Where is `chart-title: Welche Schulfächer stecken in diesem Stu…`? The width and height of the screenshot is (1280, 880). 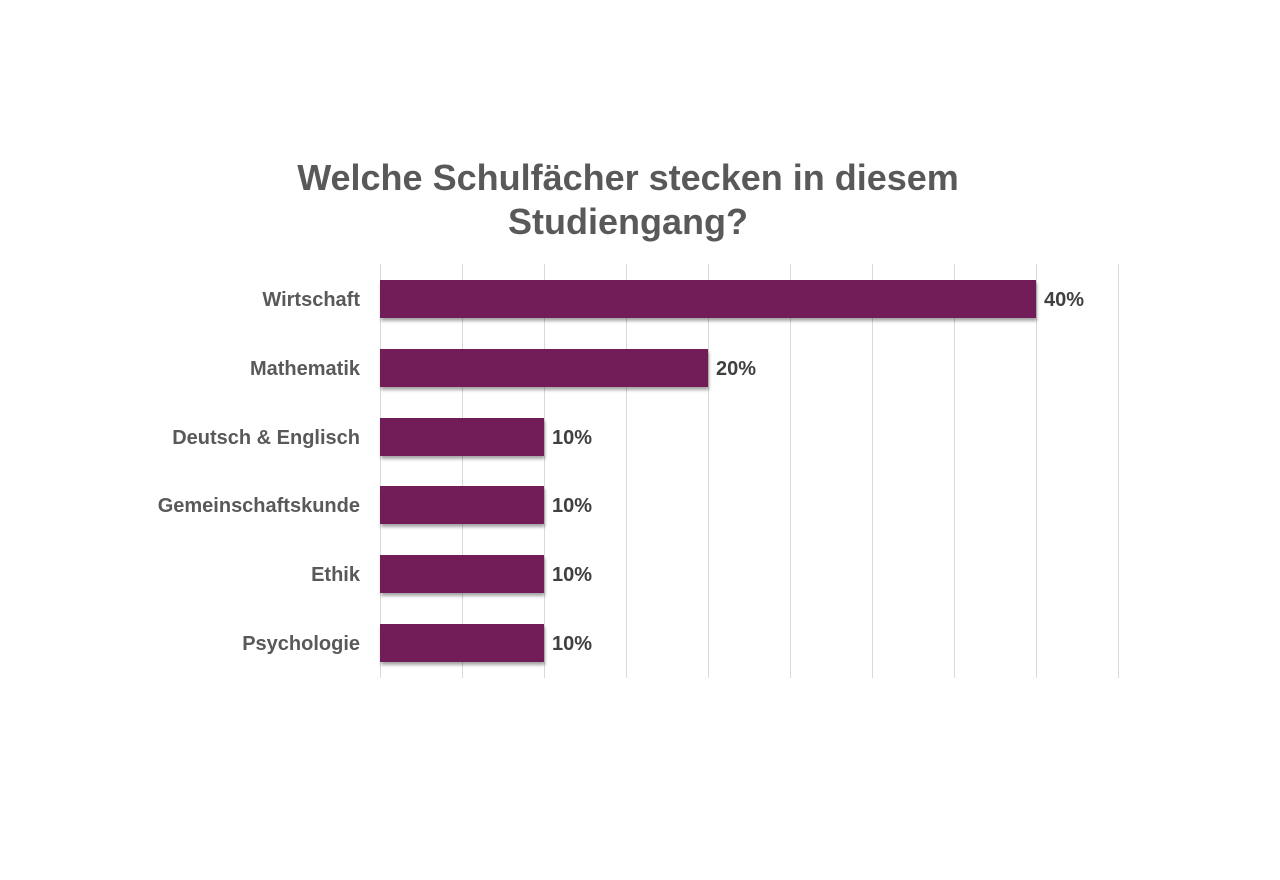 chart-title: Welche Schulfächer stecken in diesem Stu… is located at coordinates (628, 200).